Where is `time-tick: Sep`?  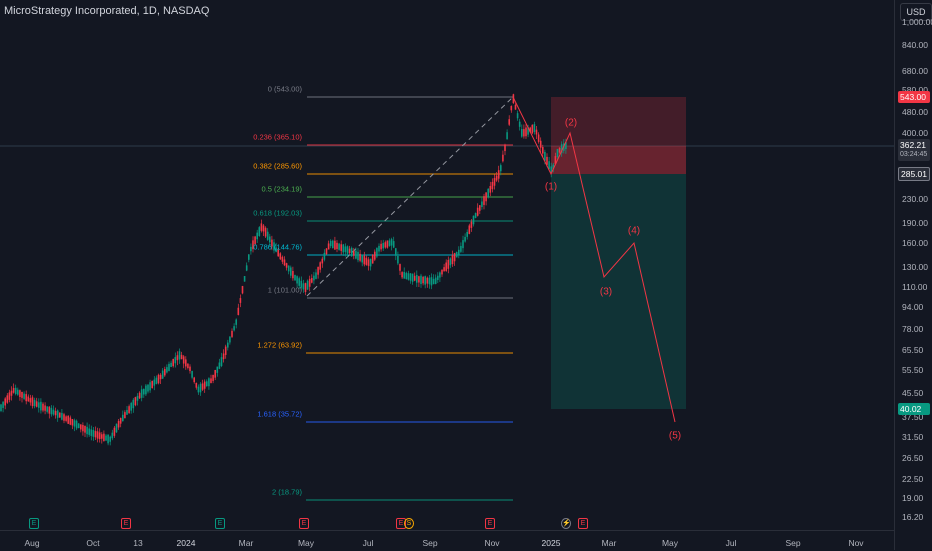
time-tick: Sep is located at coordinates (430, 543).